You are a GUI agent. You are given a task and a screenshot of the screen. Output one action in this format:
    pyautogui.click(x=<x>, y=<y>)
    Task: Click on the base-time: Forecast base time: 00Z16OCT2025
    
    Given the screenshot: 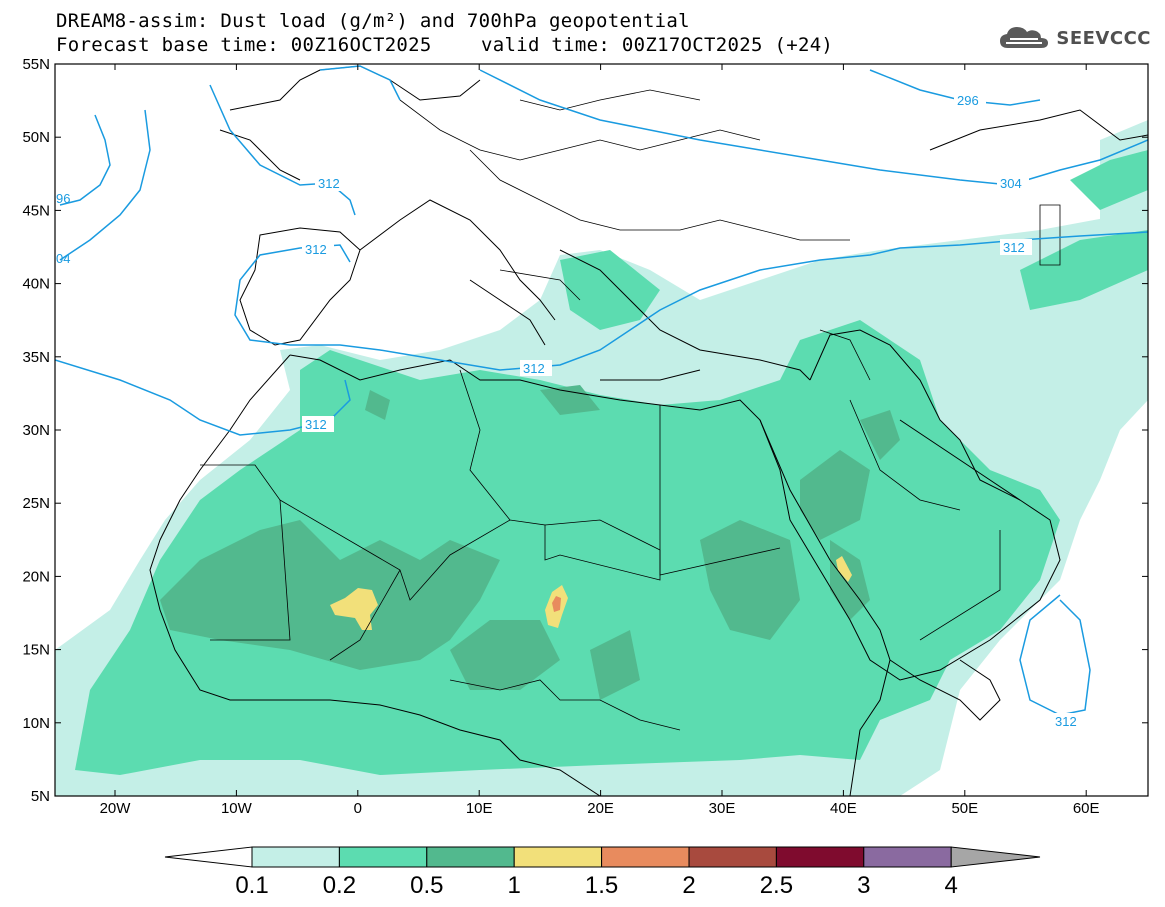 What is the action you would take?
    pyautogui.click(x=244, y=45)
    